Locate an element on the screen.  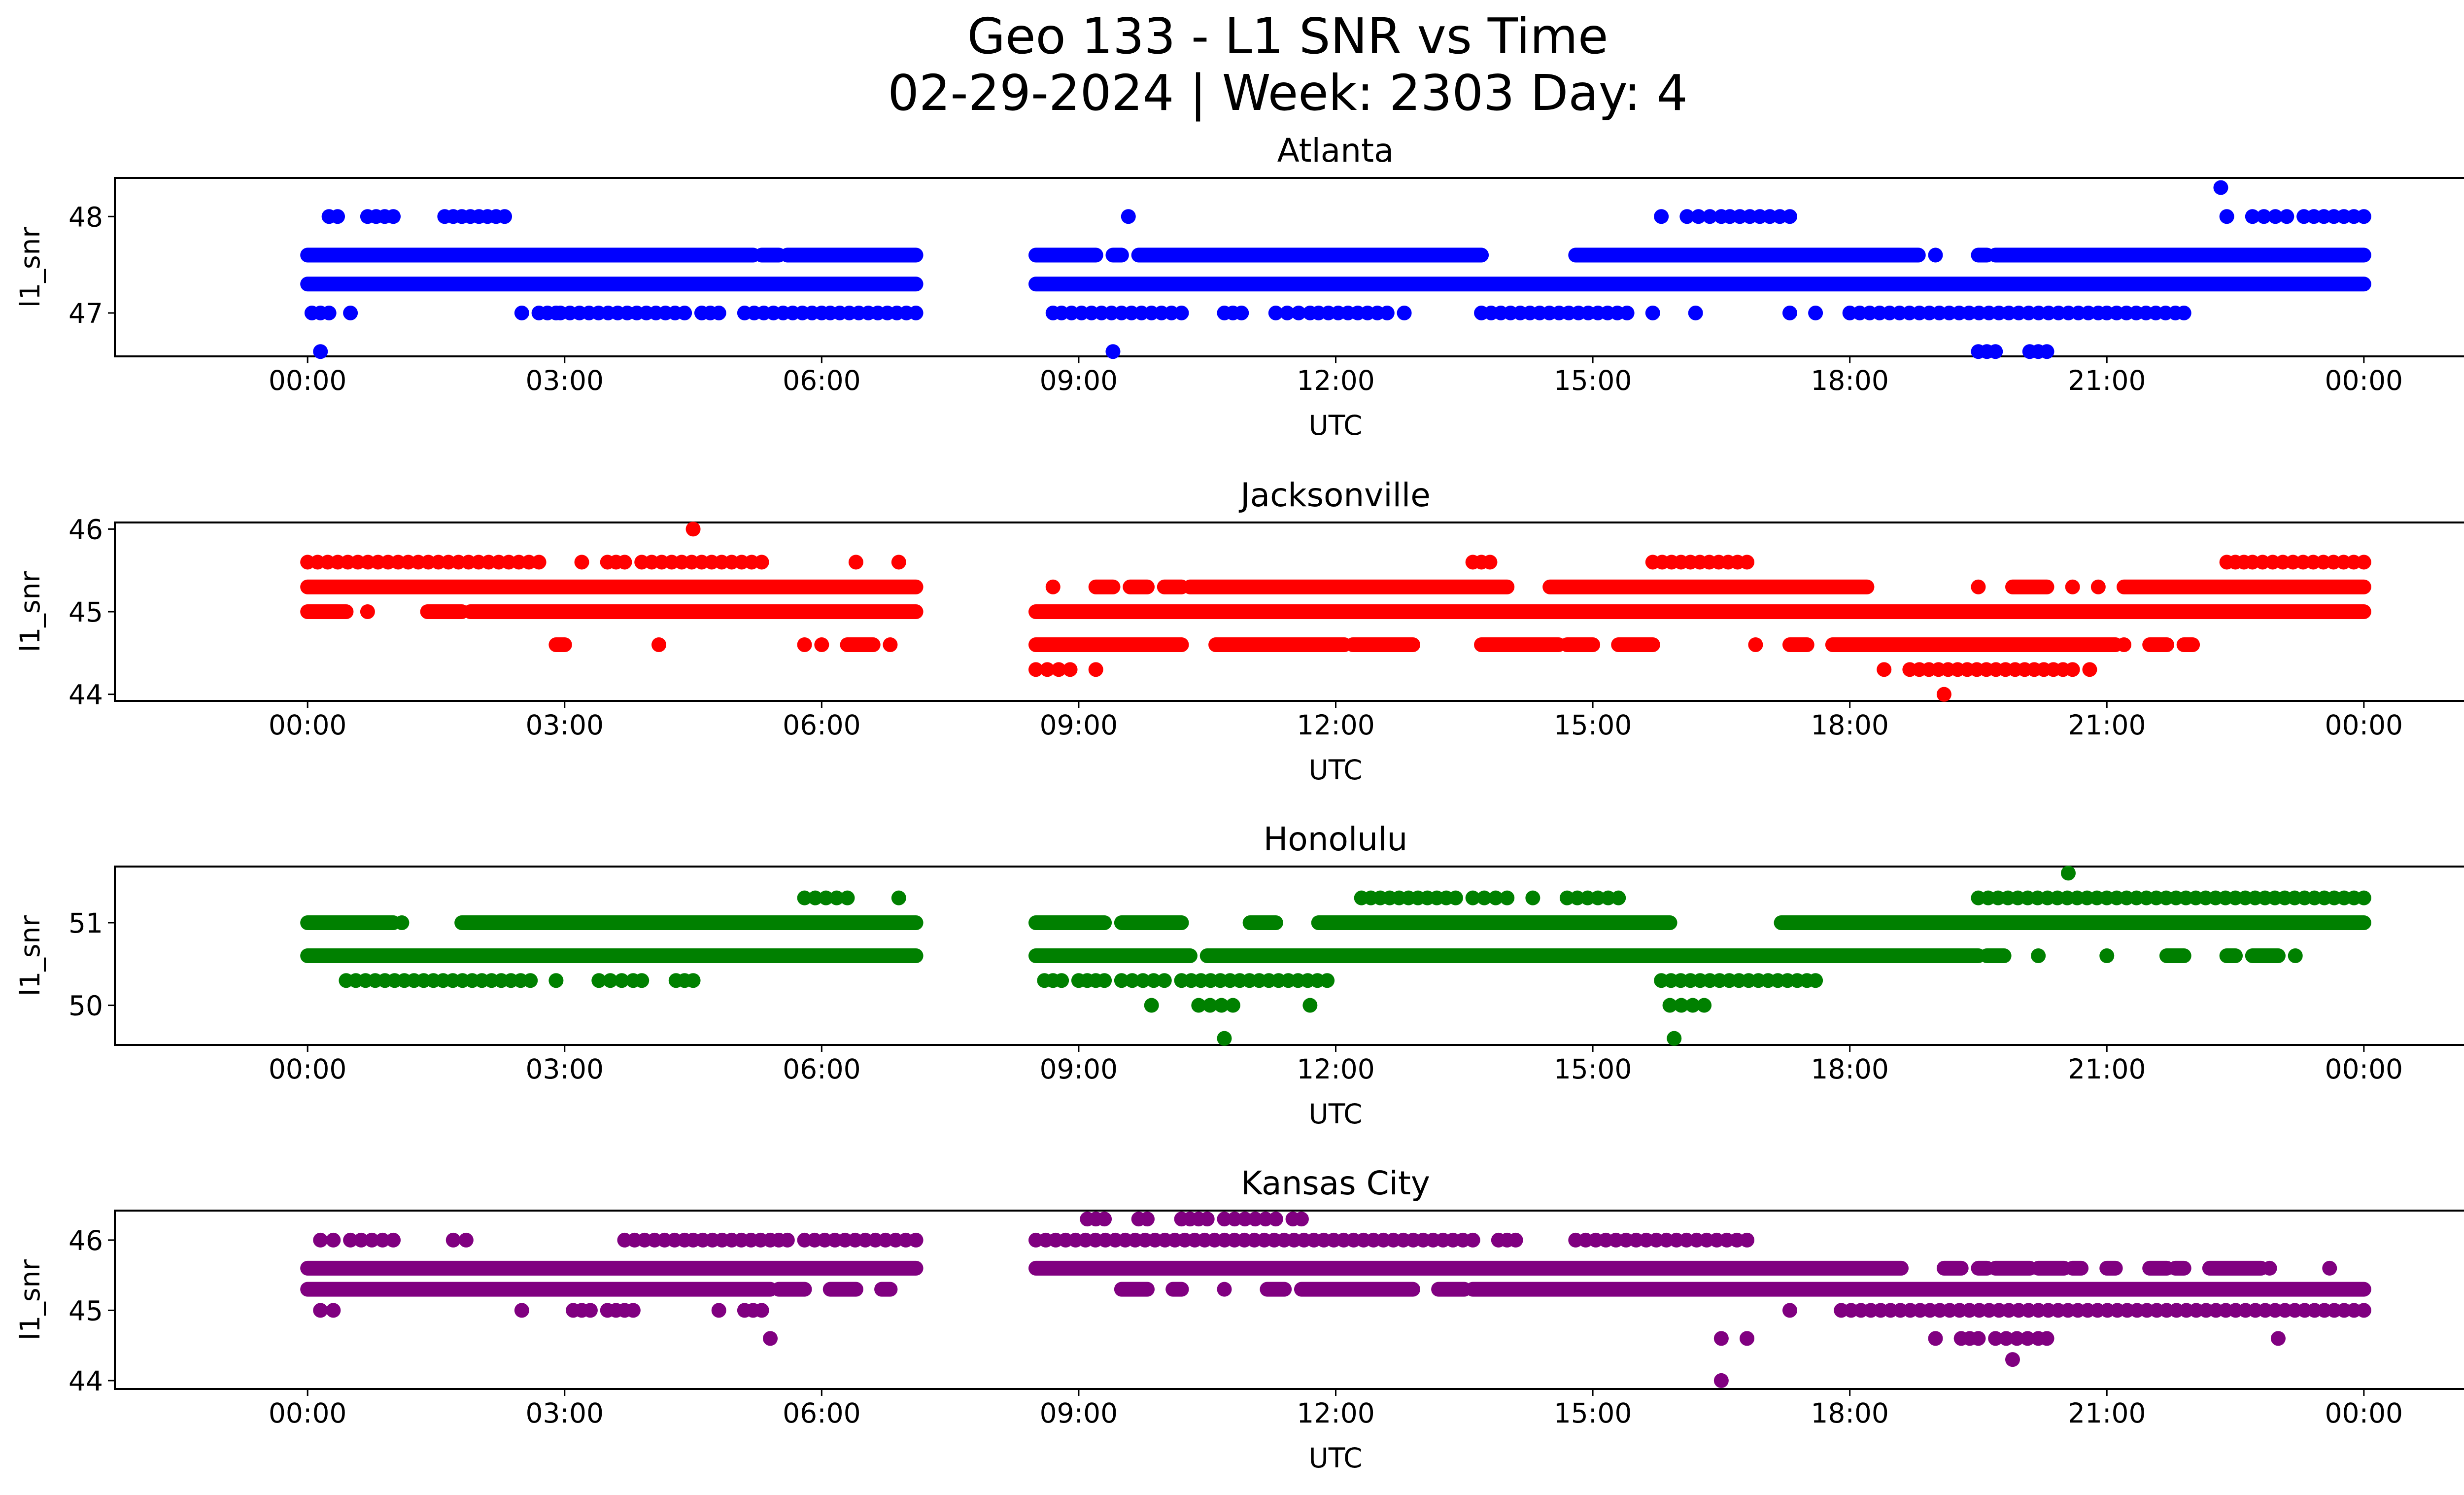
x-tick-label: 03:00 is located at coordinates (565, 380).